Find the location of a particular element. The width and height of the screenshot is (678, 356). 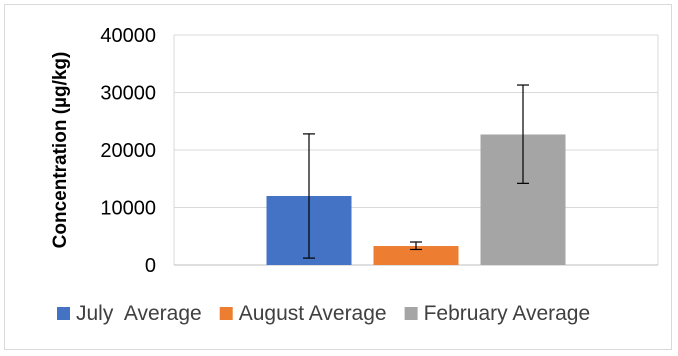

legend-item: July Average is located at coordinates (129, 313).